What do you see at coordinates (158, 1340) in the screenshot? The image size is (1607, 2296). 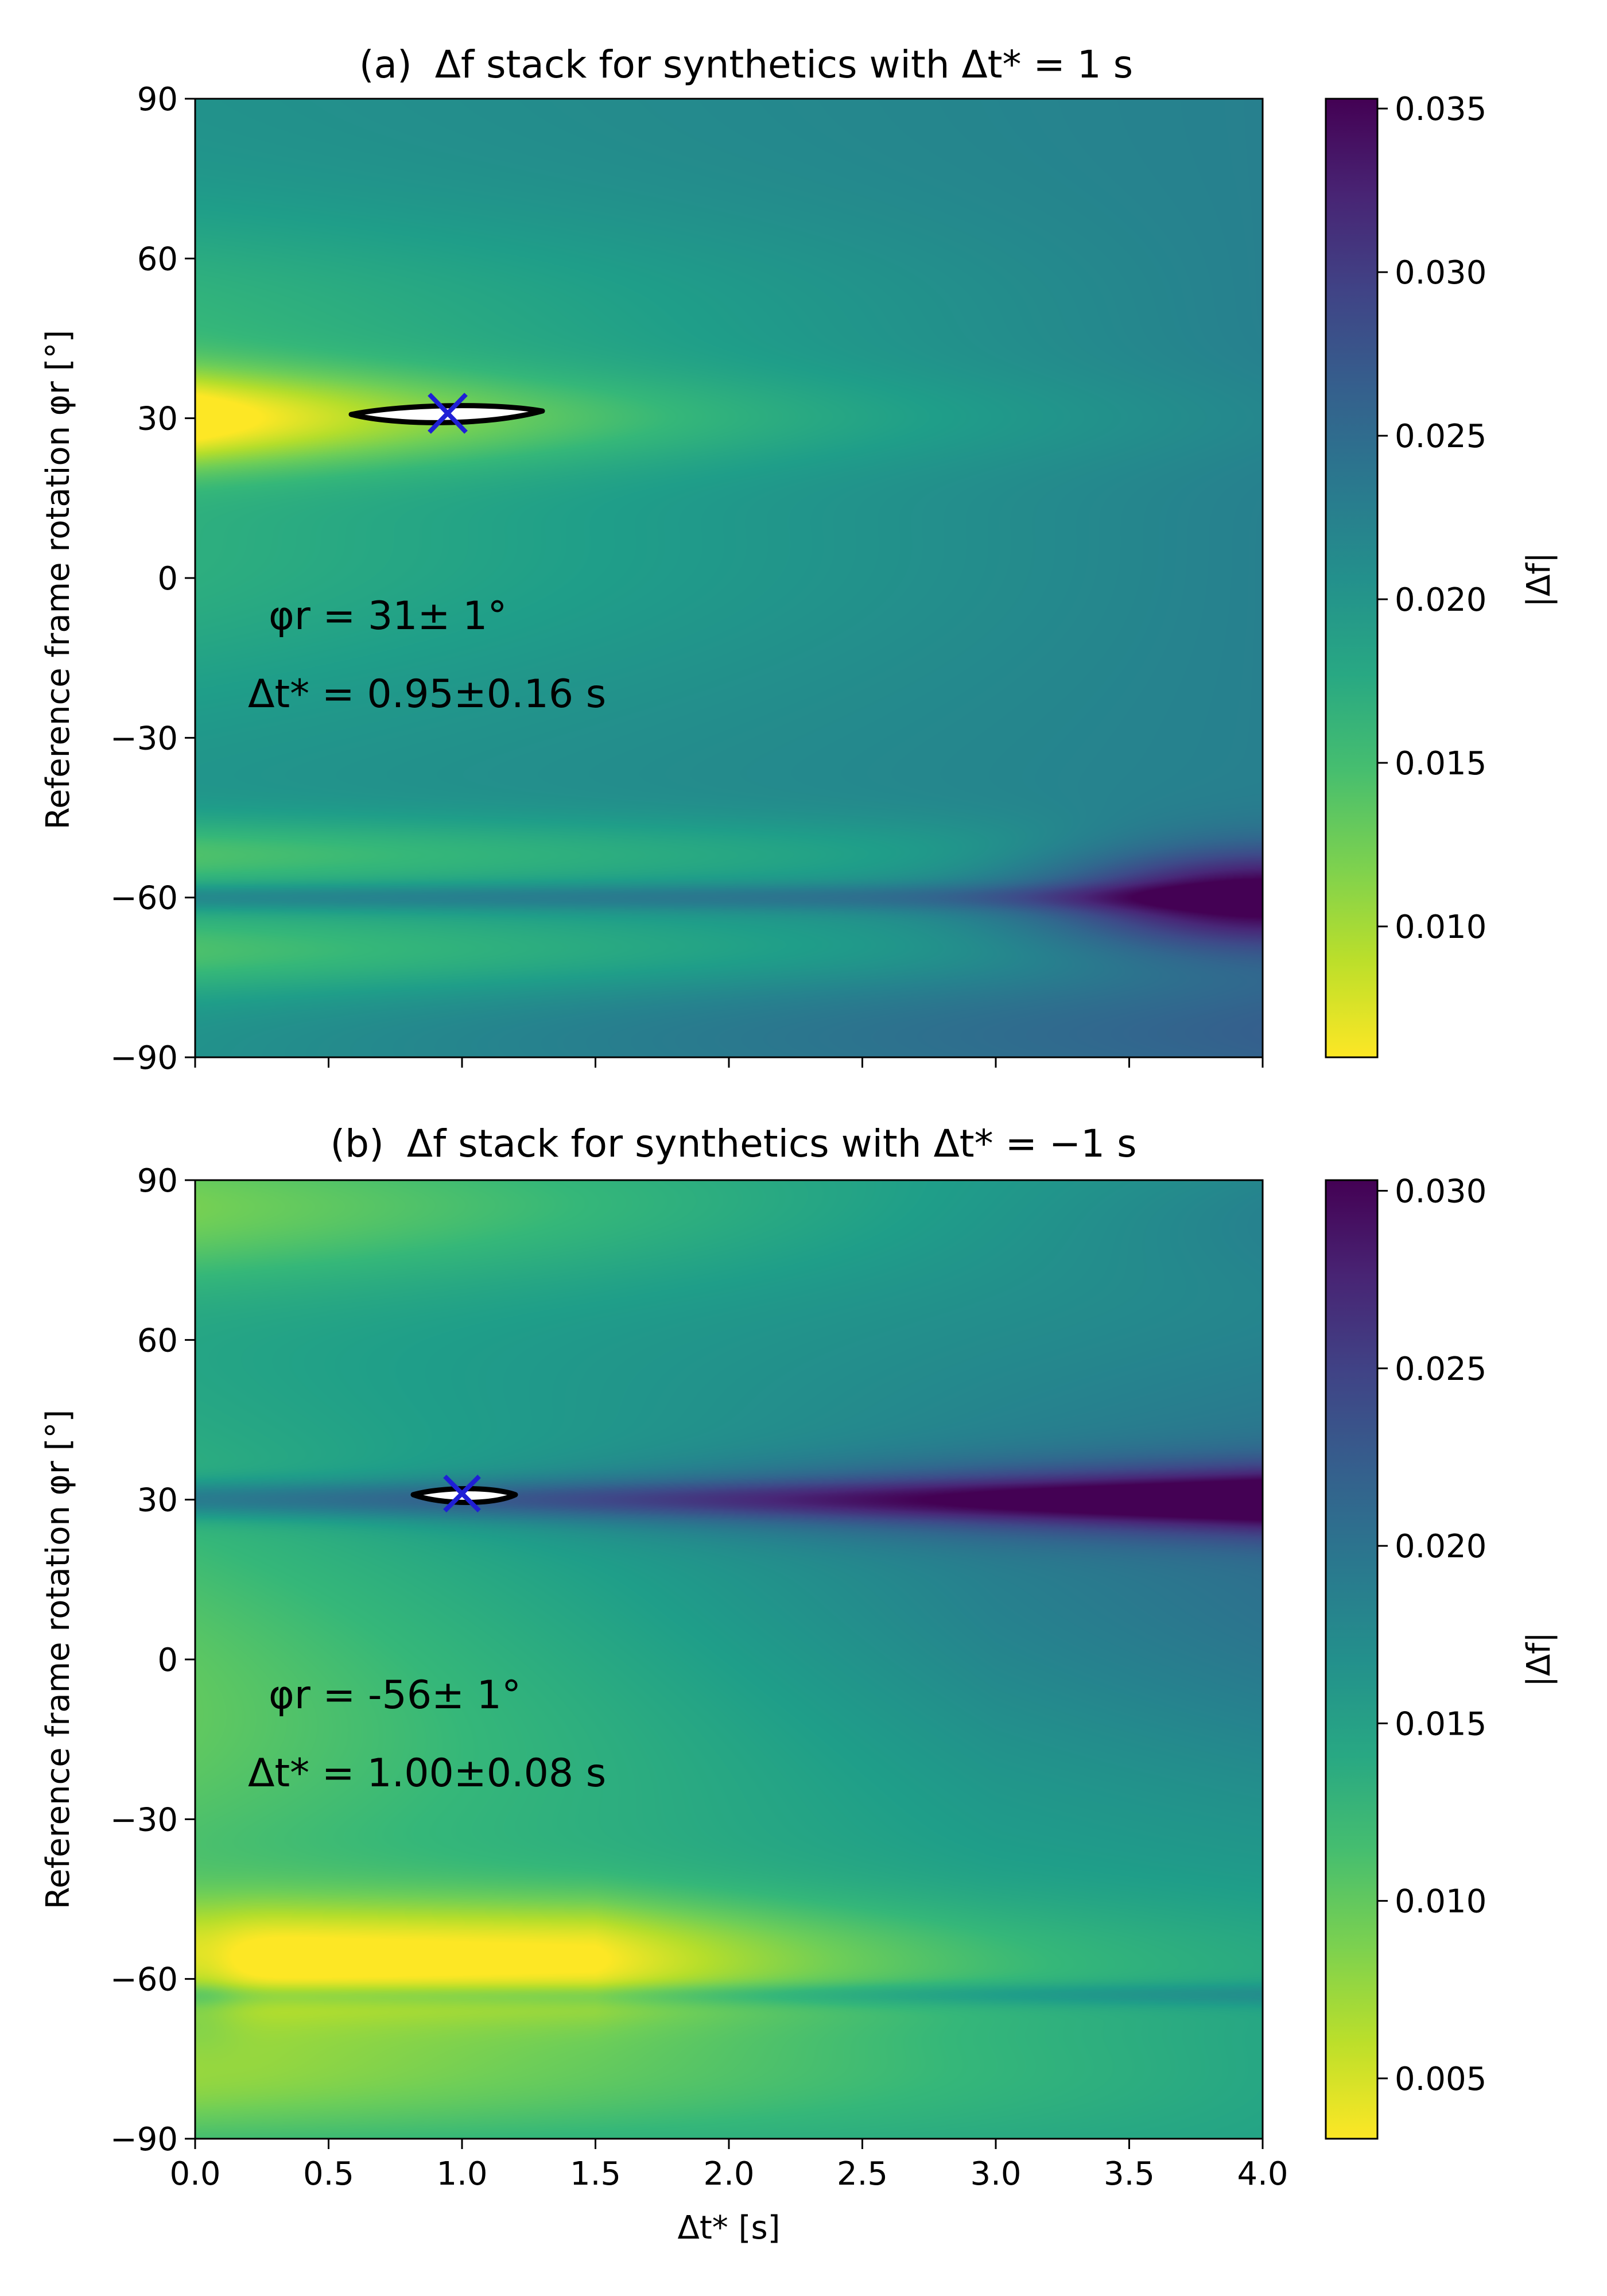 I see `panel-b-y-tick-label: 60` at bounding box center [158, 1340].